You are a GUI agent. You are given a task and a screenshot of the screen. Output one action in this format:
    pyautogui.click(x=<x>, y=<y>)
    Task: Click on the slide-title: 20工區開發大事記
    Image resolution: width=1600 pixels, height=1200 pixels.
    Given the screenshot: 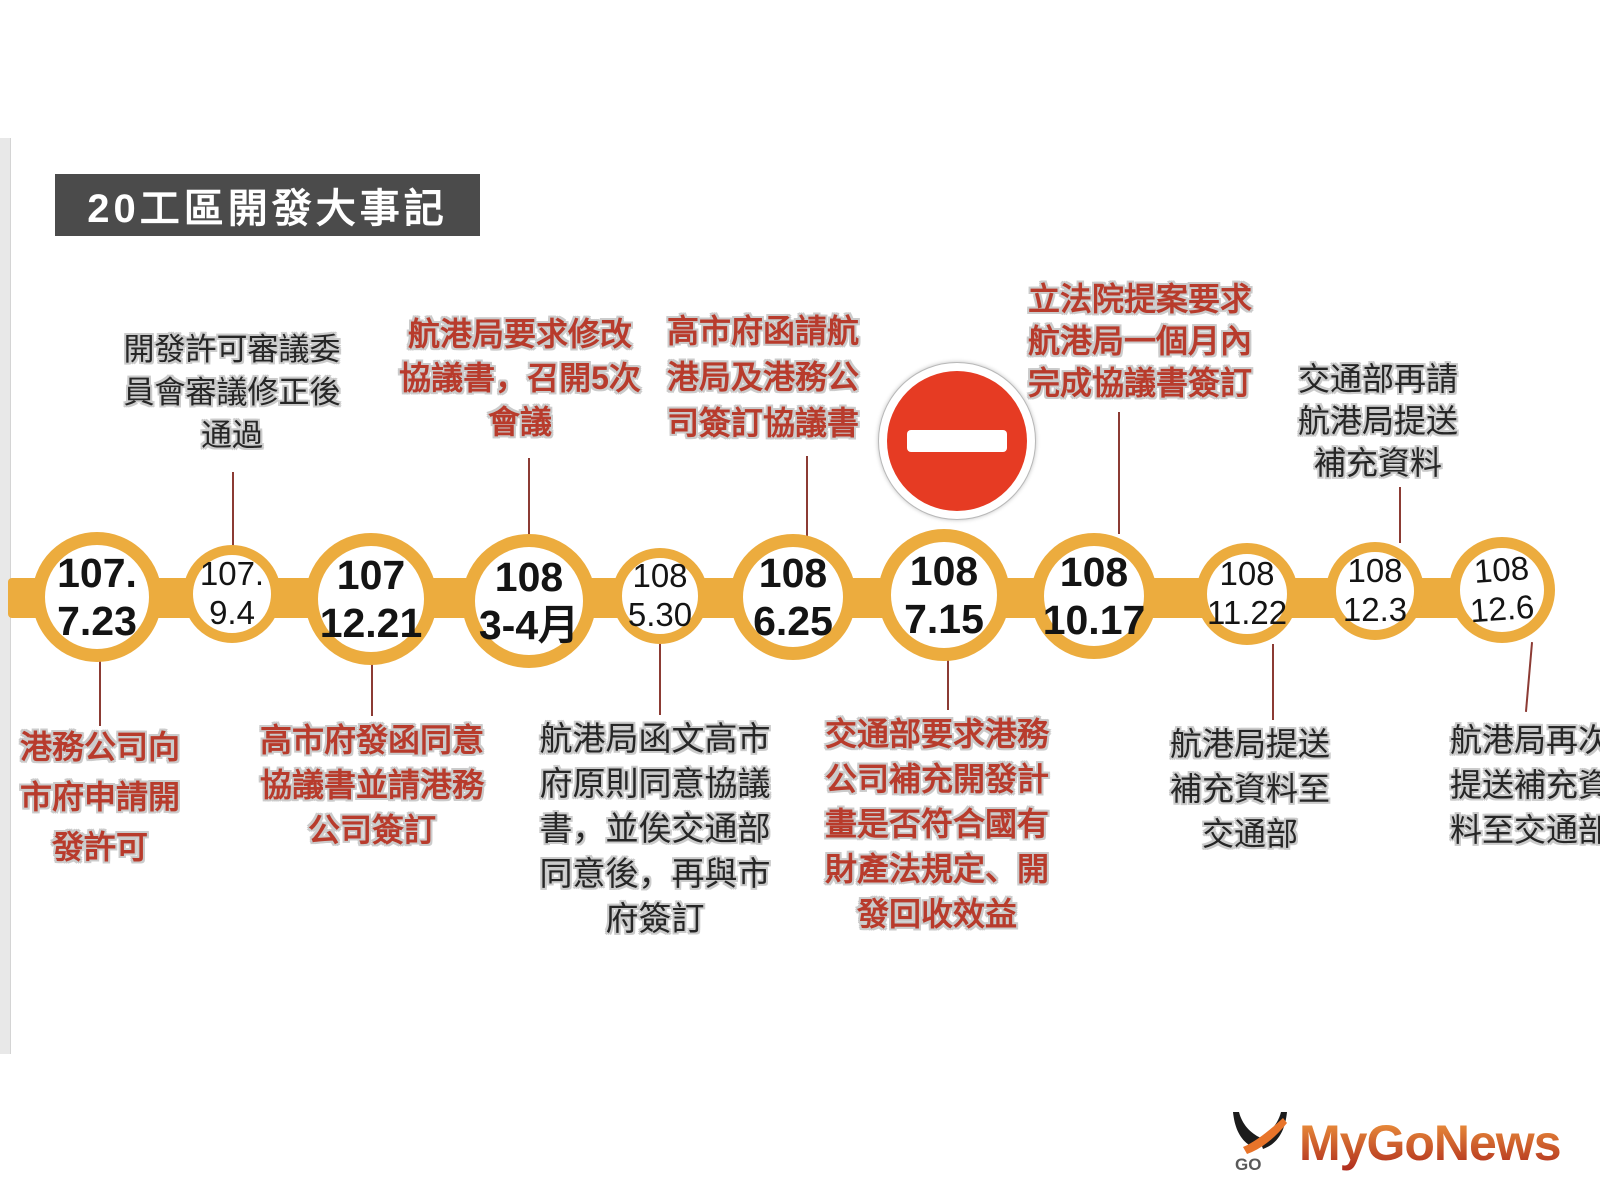 What is the action you would take?
    pyautogui.click(x=267, y=205)
    